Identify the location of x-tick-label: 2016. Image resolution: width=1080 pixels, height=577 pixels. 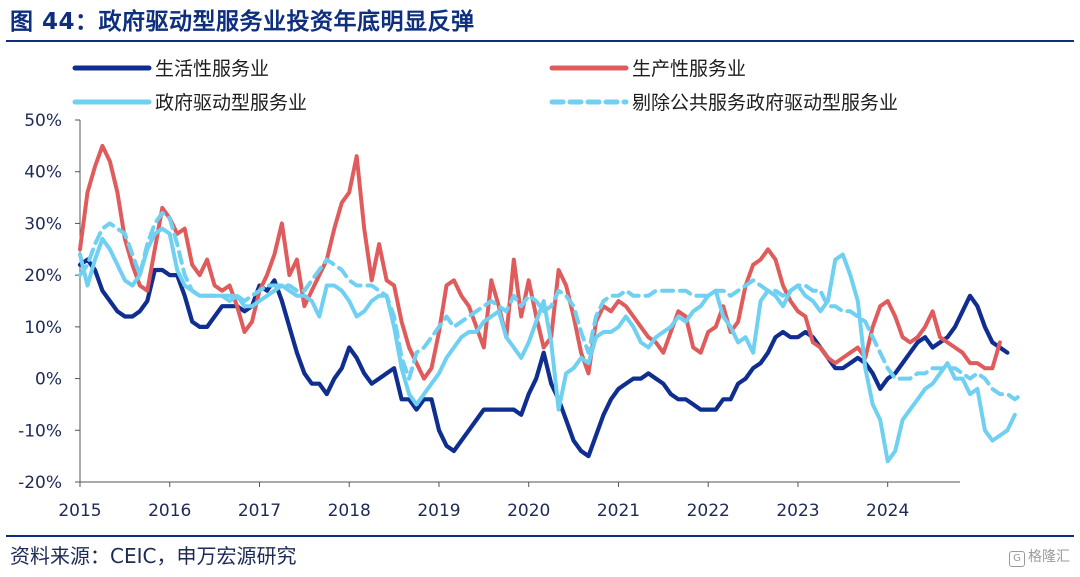
(169, 511).